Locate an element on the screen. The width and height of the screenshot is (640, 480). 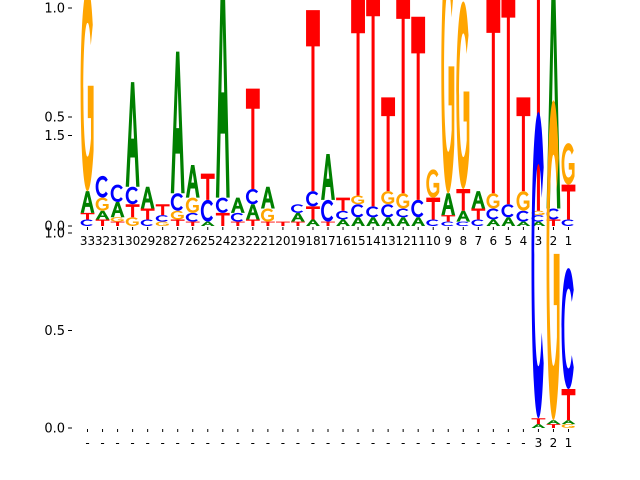
x-tick-label: 12 is located at coordinates (403, 241).